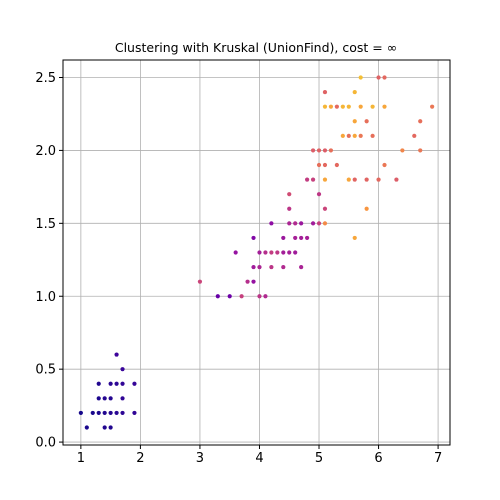 This screenshot has width=500, height=500. What do you see at coordinates (378, 458) in the screenshot?
I see `x-tick-label: 6` at bounding box center [378, 458].